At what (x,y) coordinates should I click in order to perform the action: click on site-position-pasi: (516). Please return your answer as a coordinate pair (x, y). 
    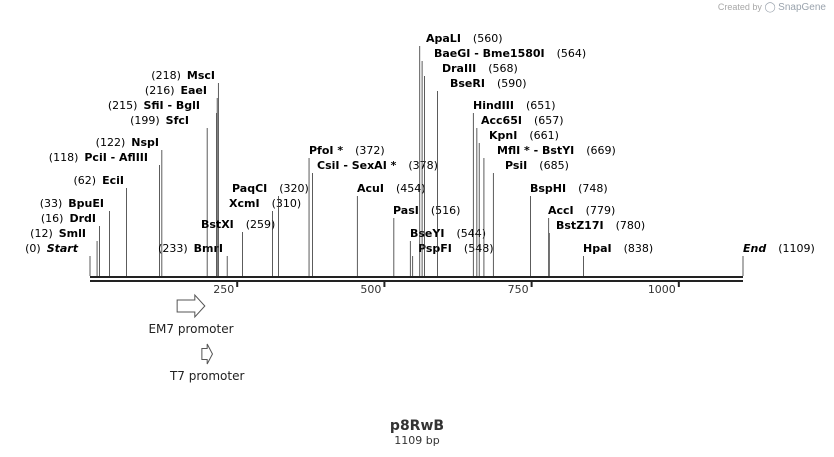
    Looking at the image, I should click on (446, 210).